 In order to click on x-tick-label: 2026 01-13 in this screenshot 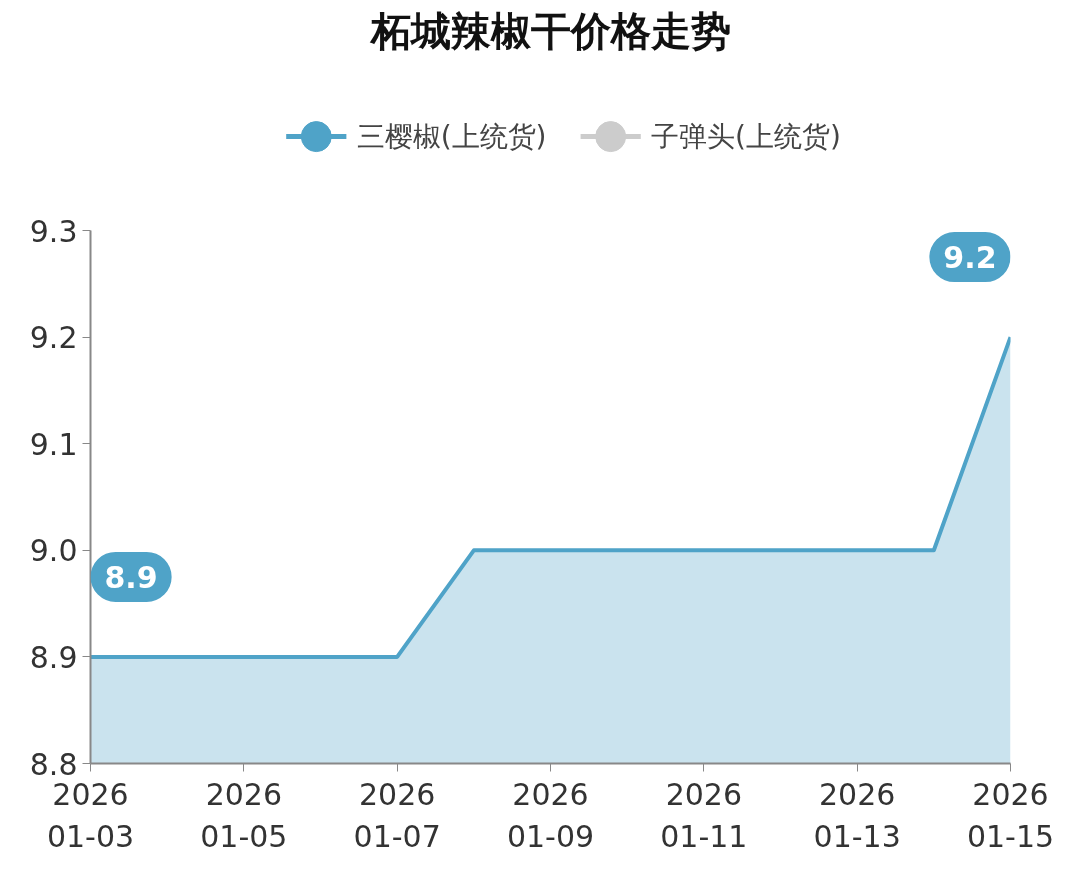, I will do `click(857, 815)`.